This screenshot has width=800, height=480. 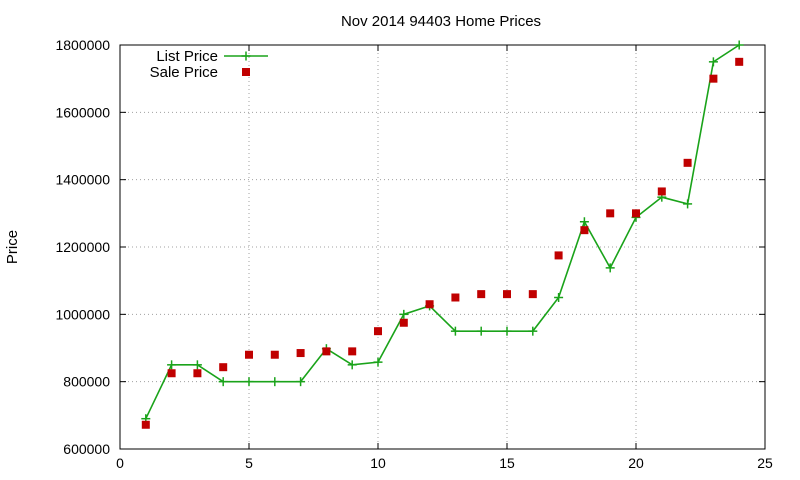 What do you see at coordinates (249, 463) in the screenshot?
I see `x-tick-label: 5` at bounding box center [249, 463].